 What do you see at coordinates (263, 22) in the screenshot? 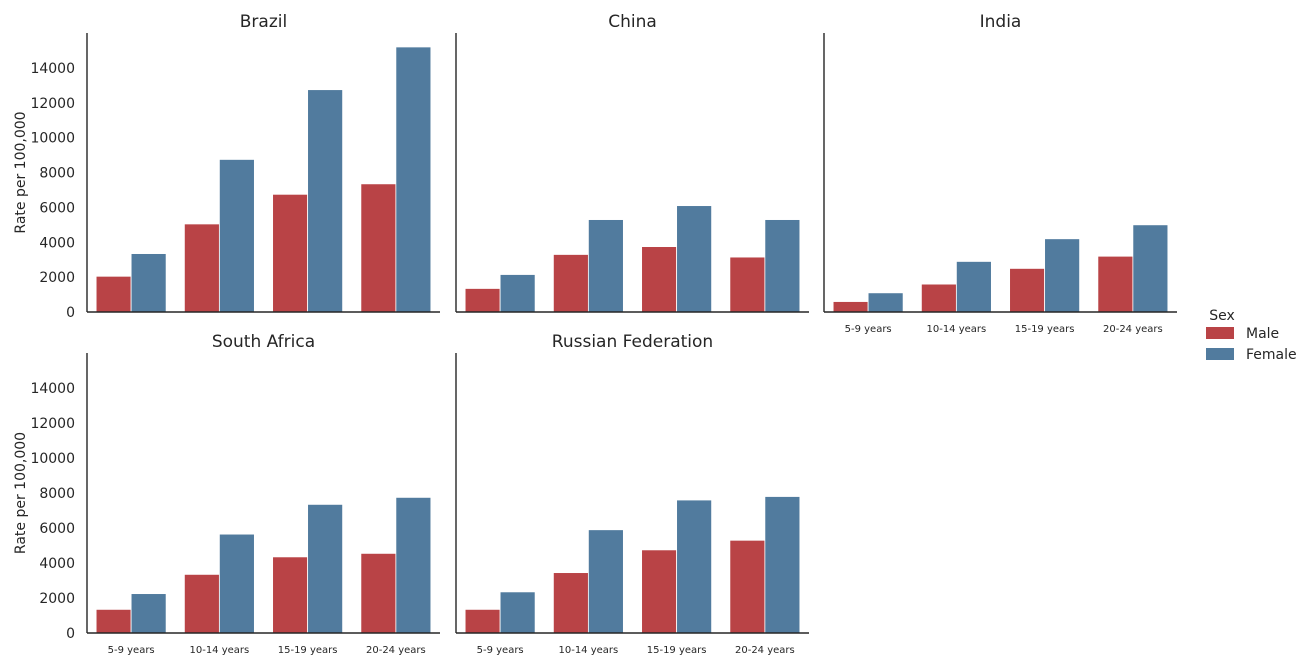
I see `facet-title: Brazil` at bounding box center [263, 22].